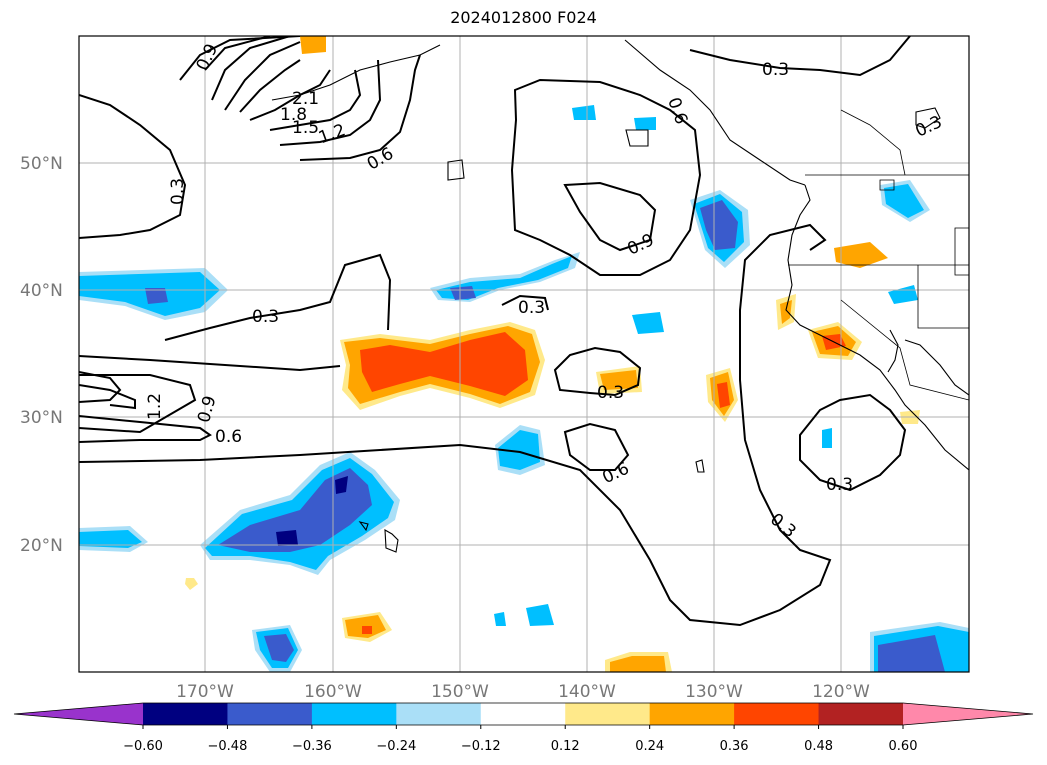 This screenshot has width=1047, height=765. Describe the element at coordinates (841, 692) in the screenshot. I see `lon-label: 120°W` at that location.